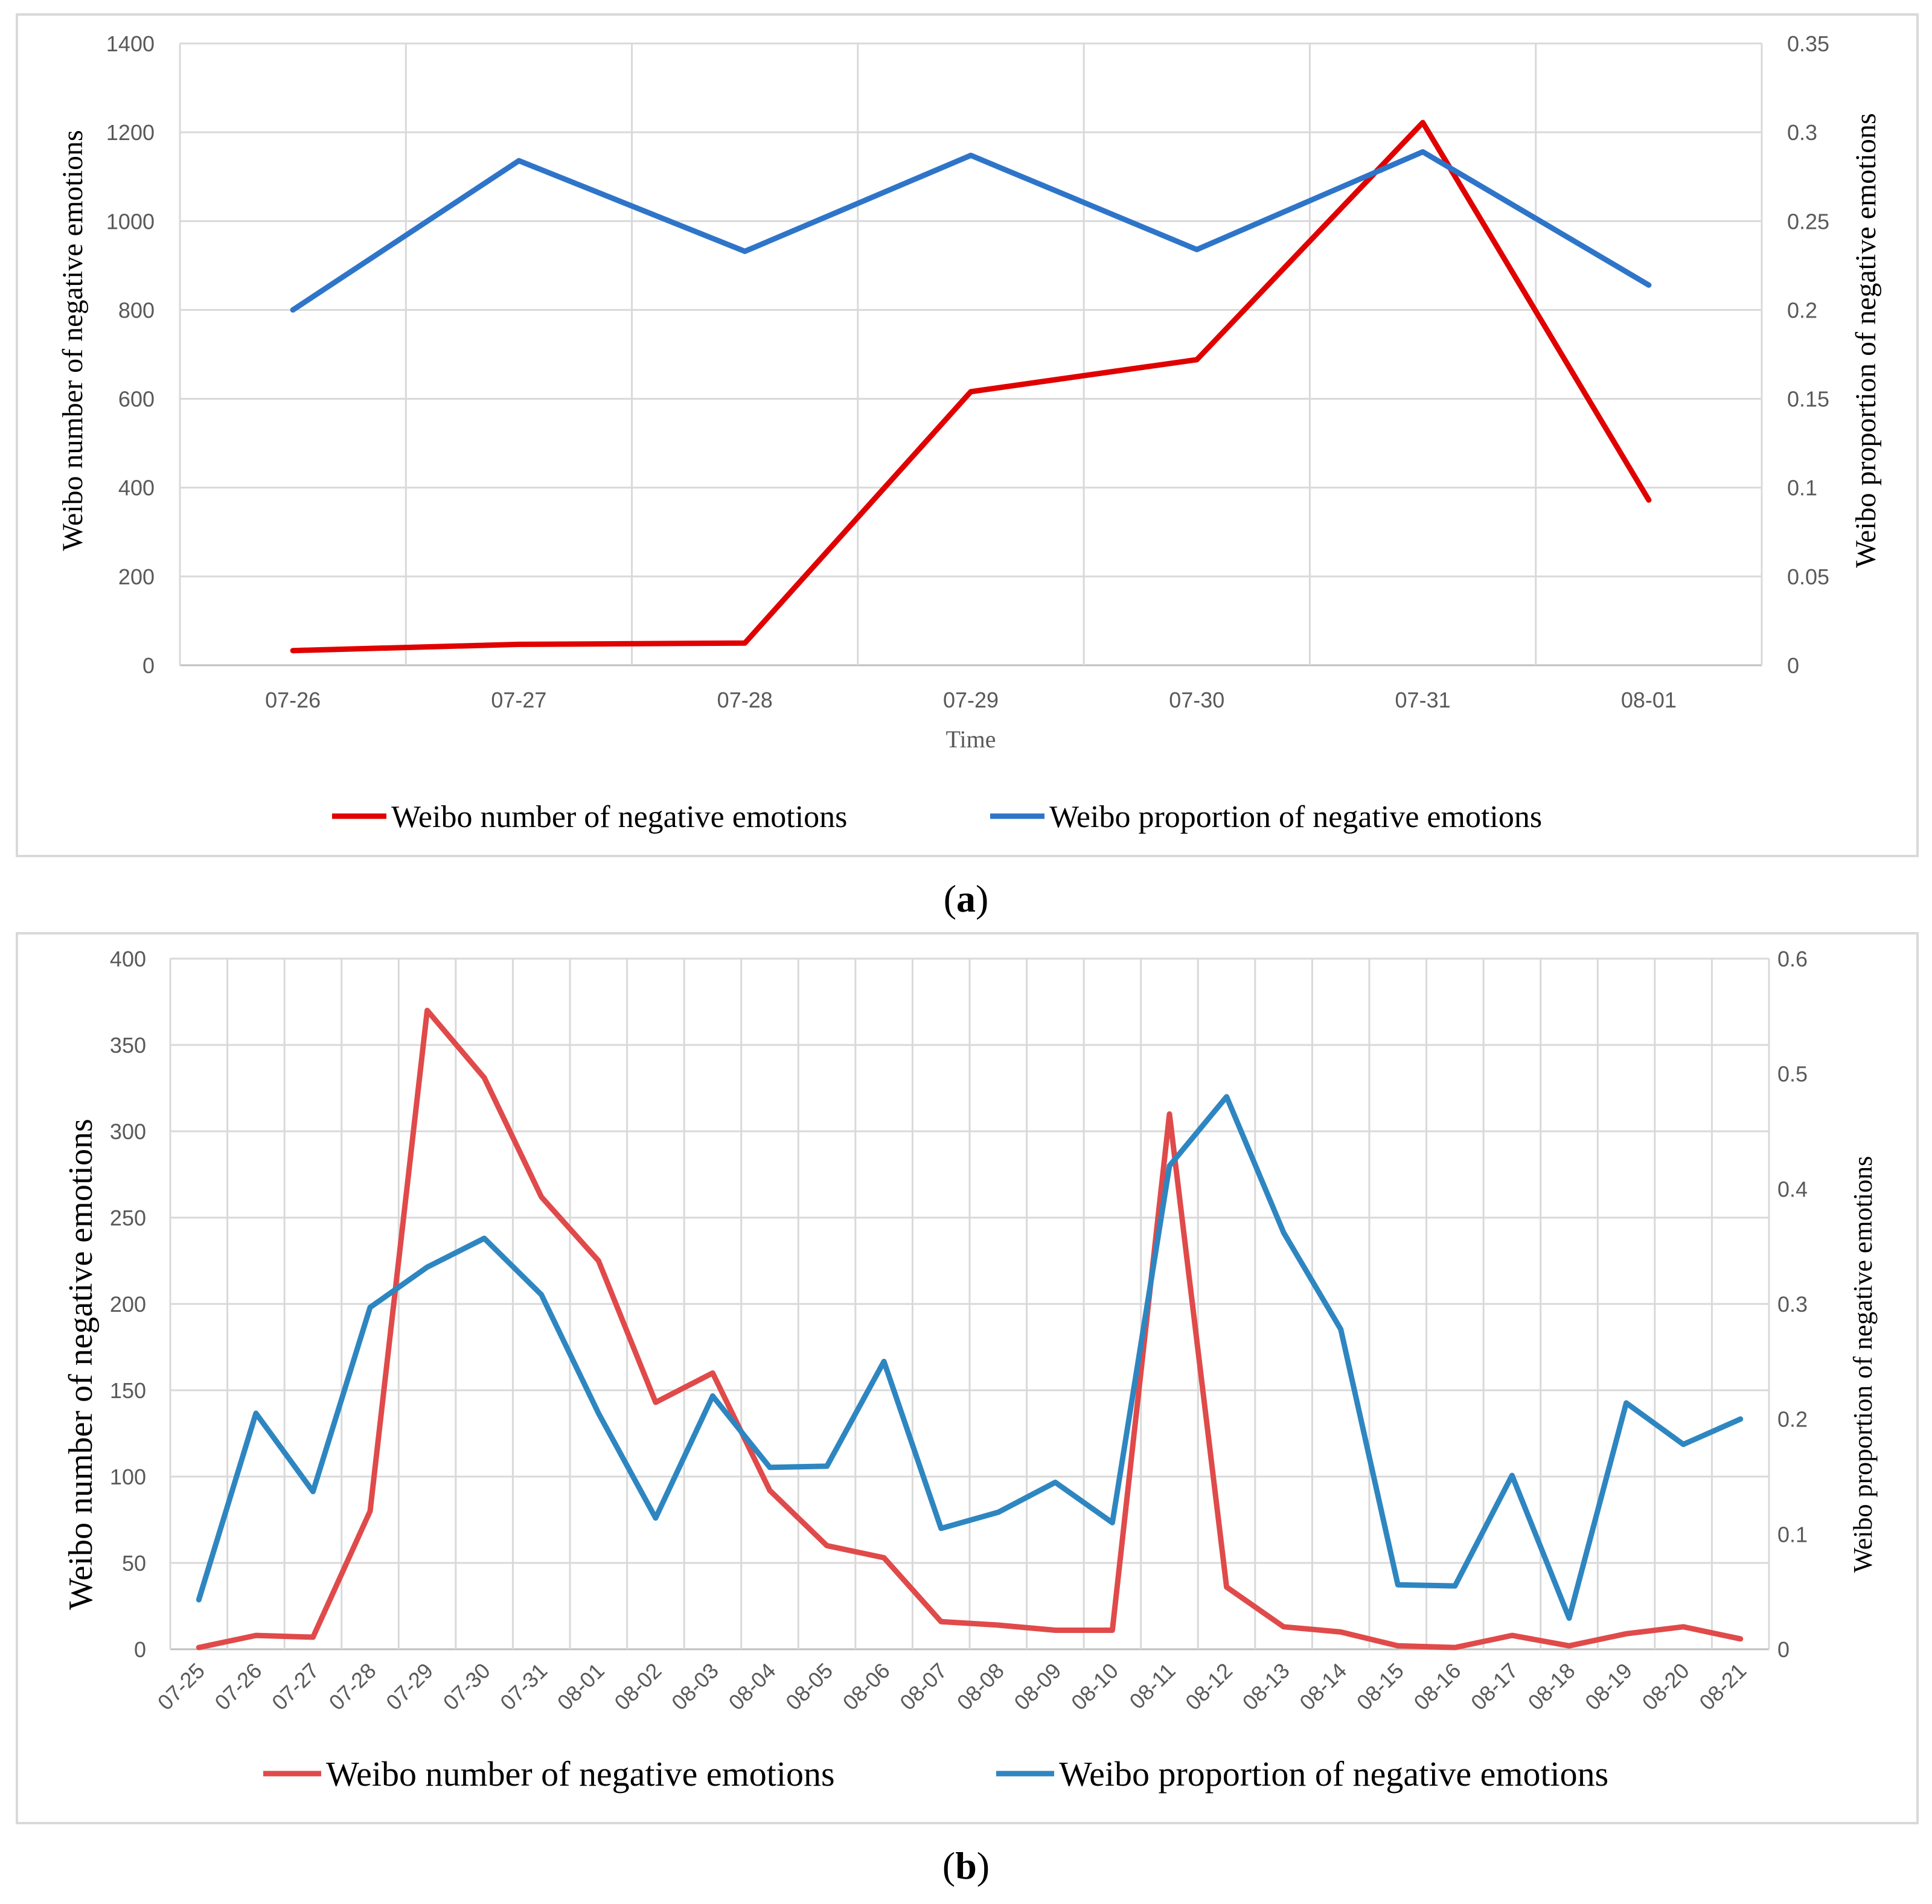  What do you see at coordinates (1649, 700) in the screenshot?
I see `panel-a-x-tick-label: 08-01` at bounding box center [1649, 700].